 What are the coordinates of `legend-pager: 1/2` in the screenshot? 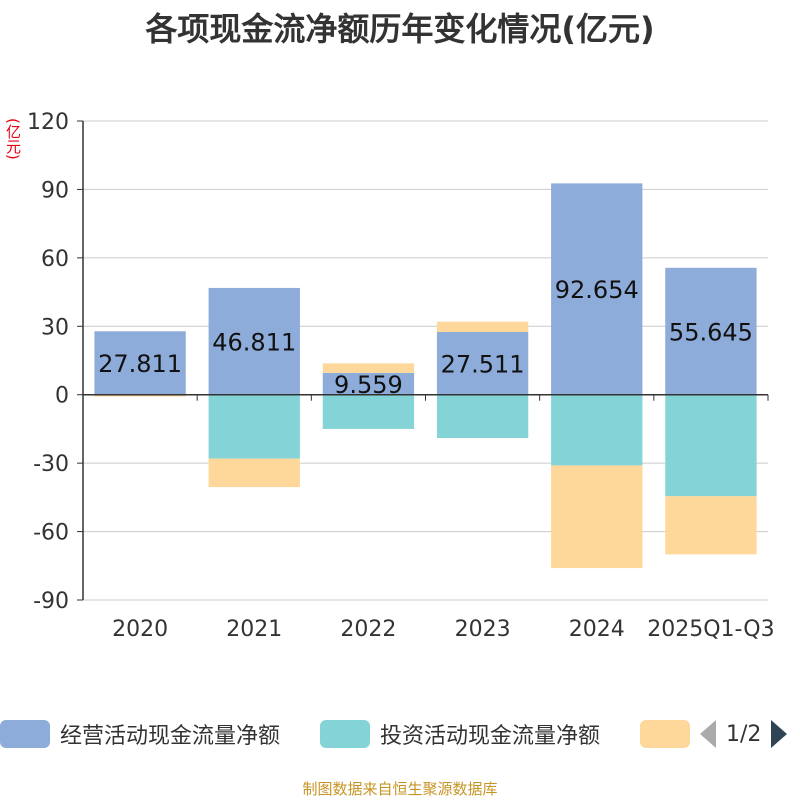 It's located at (744, 734).